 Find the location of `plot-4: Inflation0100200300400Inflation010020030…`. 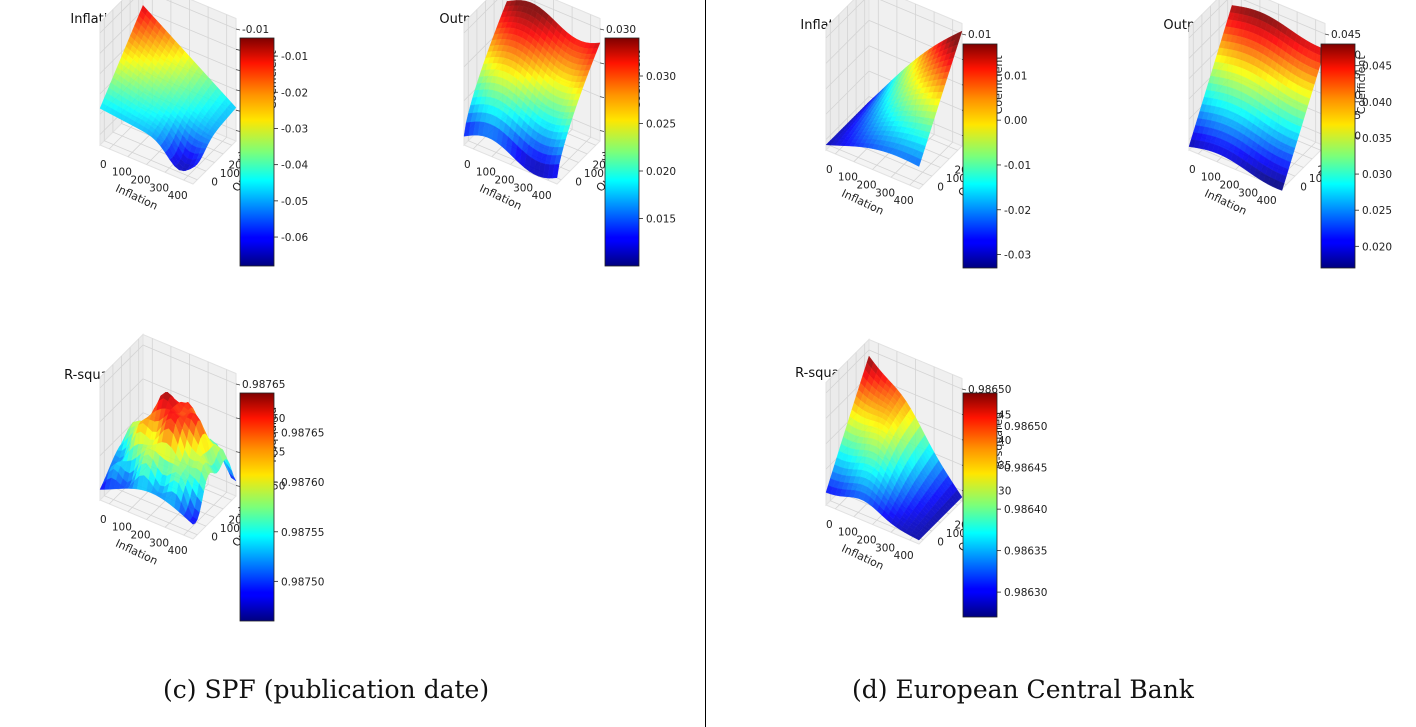

plot-4: Inflation0100200300400Inflation010020030… is located at coordinates (915, 134).